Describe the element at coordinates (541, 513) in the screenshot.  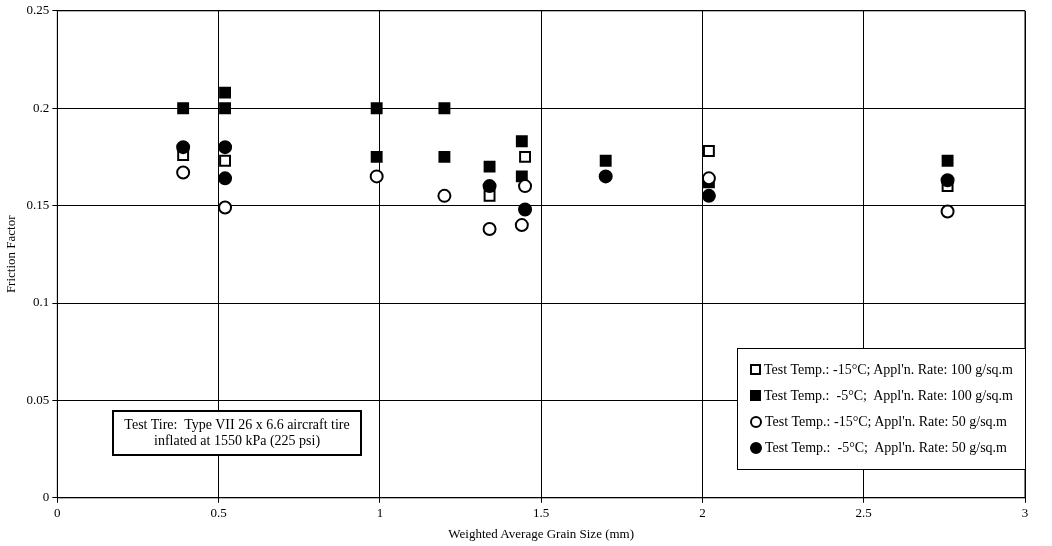
I see `x-tick-label: 1.5` at that location.